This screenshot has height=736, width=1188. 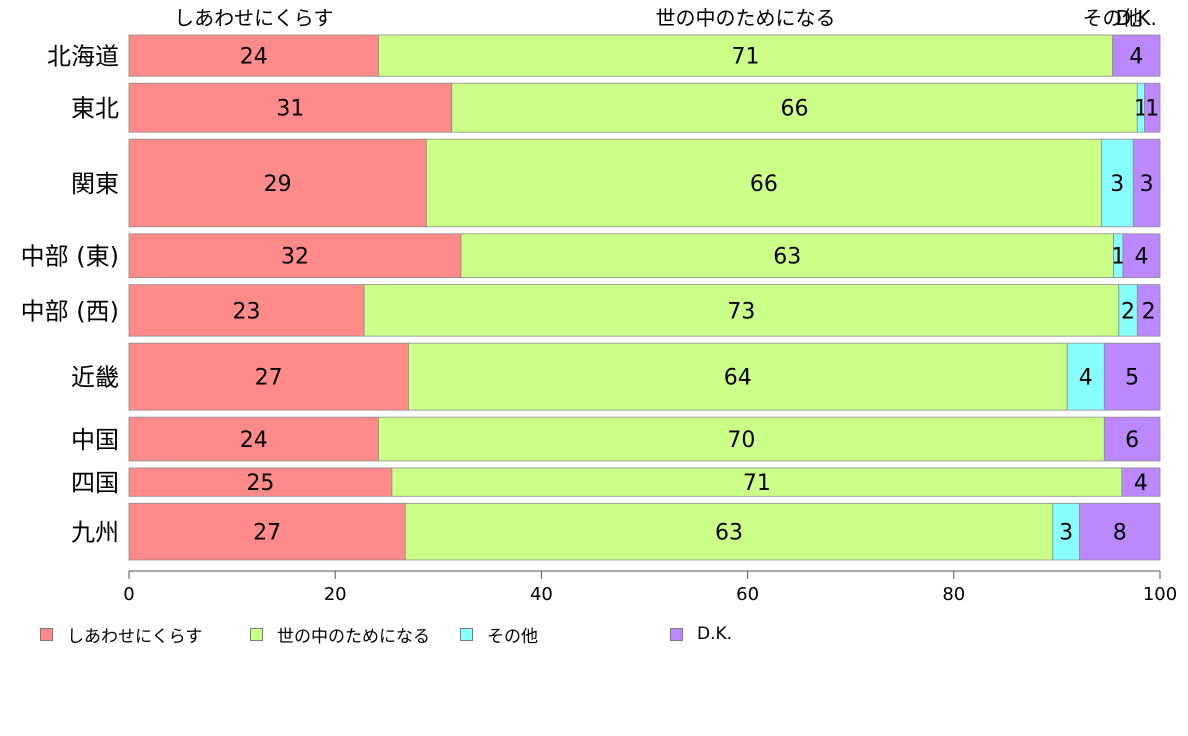 What do you see at coordinates (541, 594) in the screenshot?
I see `x-tick-label: 40` at bounding box center [541, 594].